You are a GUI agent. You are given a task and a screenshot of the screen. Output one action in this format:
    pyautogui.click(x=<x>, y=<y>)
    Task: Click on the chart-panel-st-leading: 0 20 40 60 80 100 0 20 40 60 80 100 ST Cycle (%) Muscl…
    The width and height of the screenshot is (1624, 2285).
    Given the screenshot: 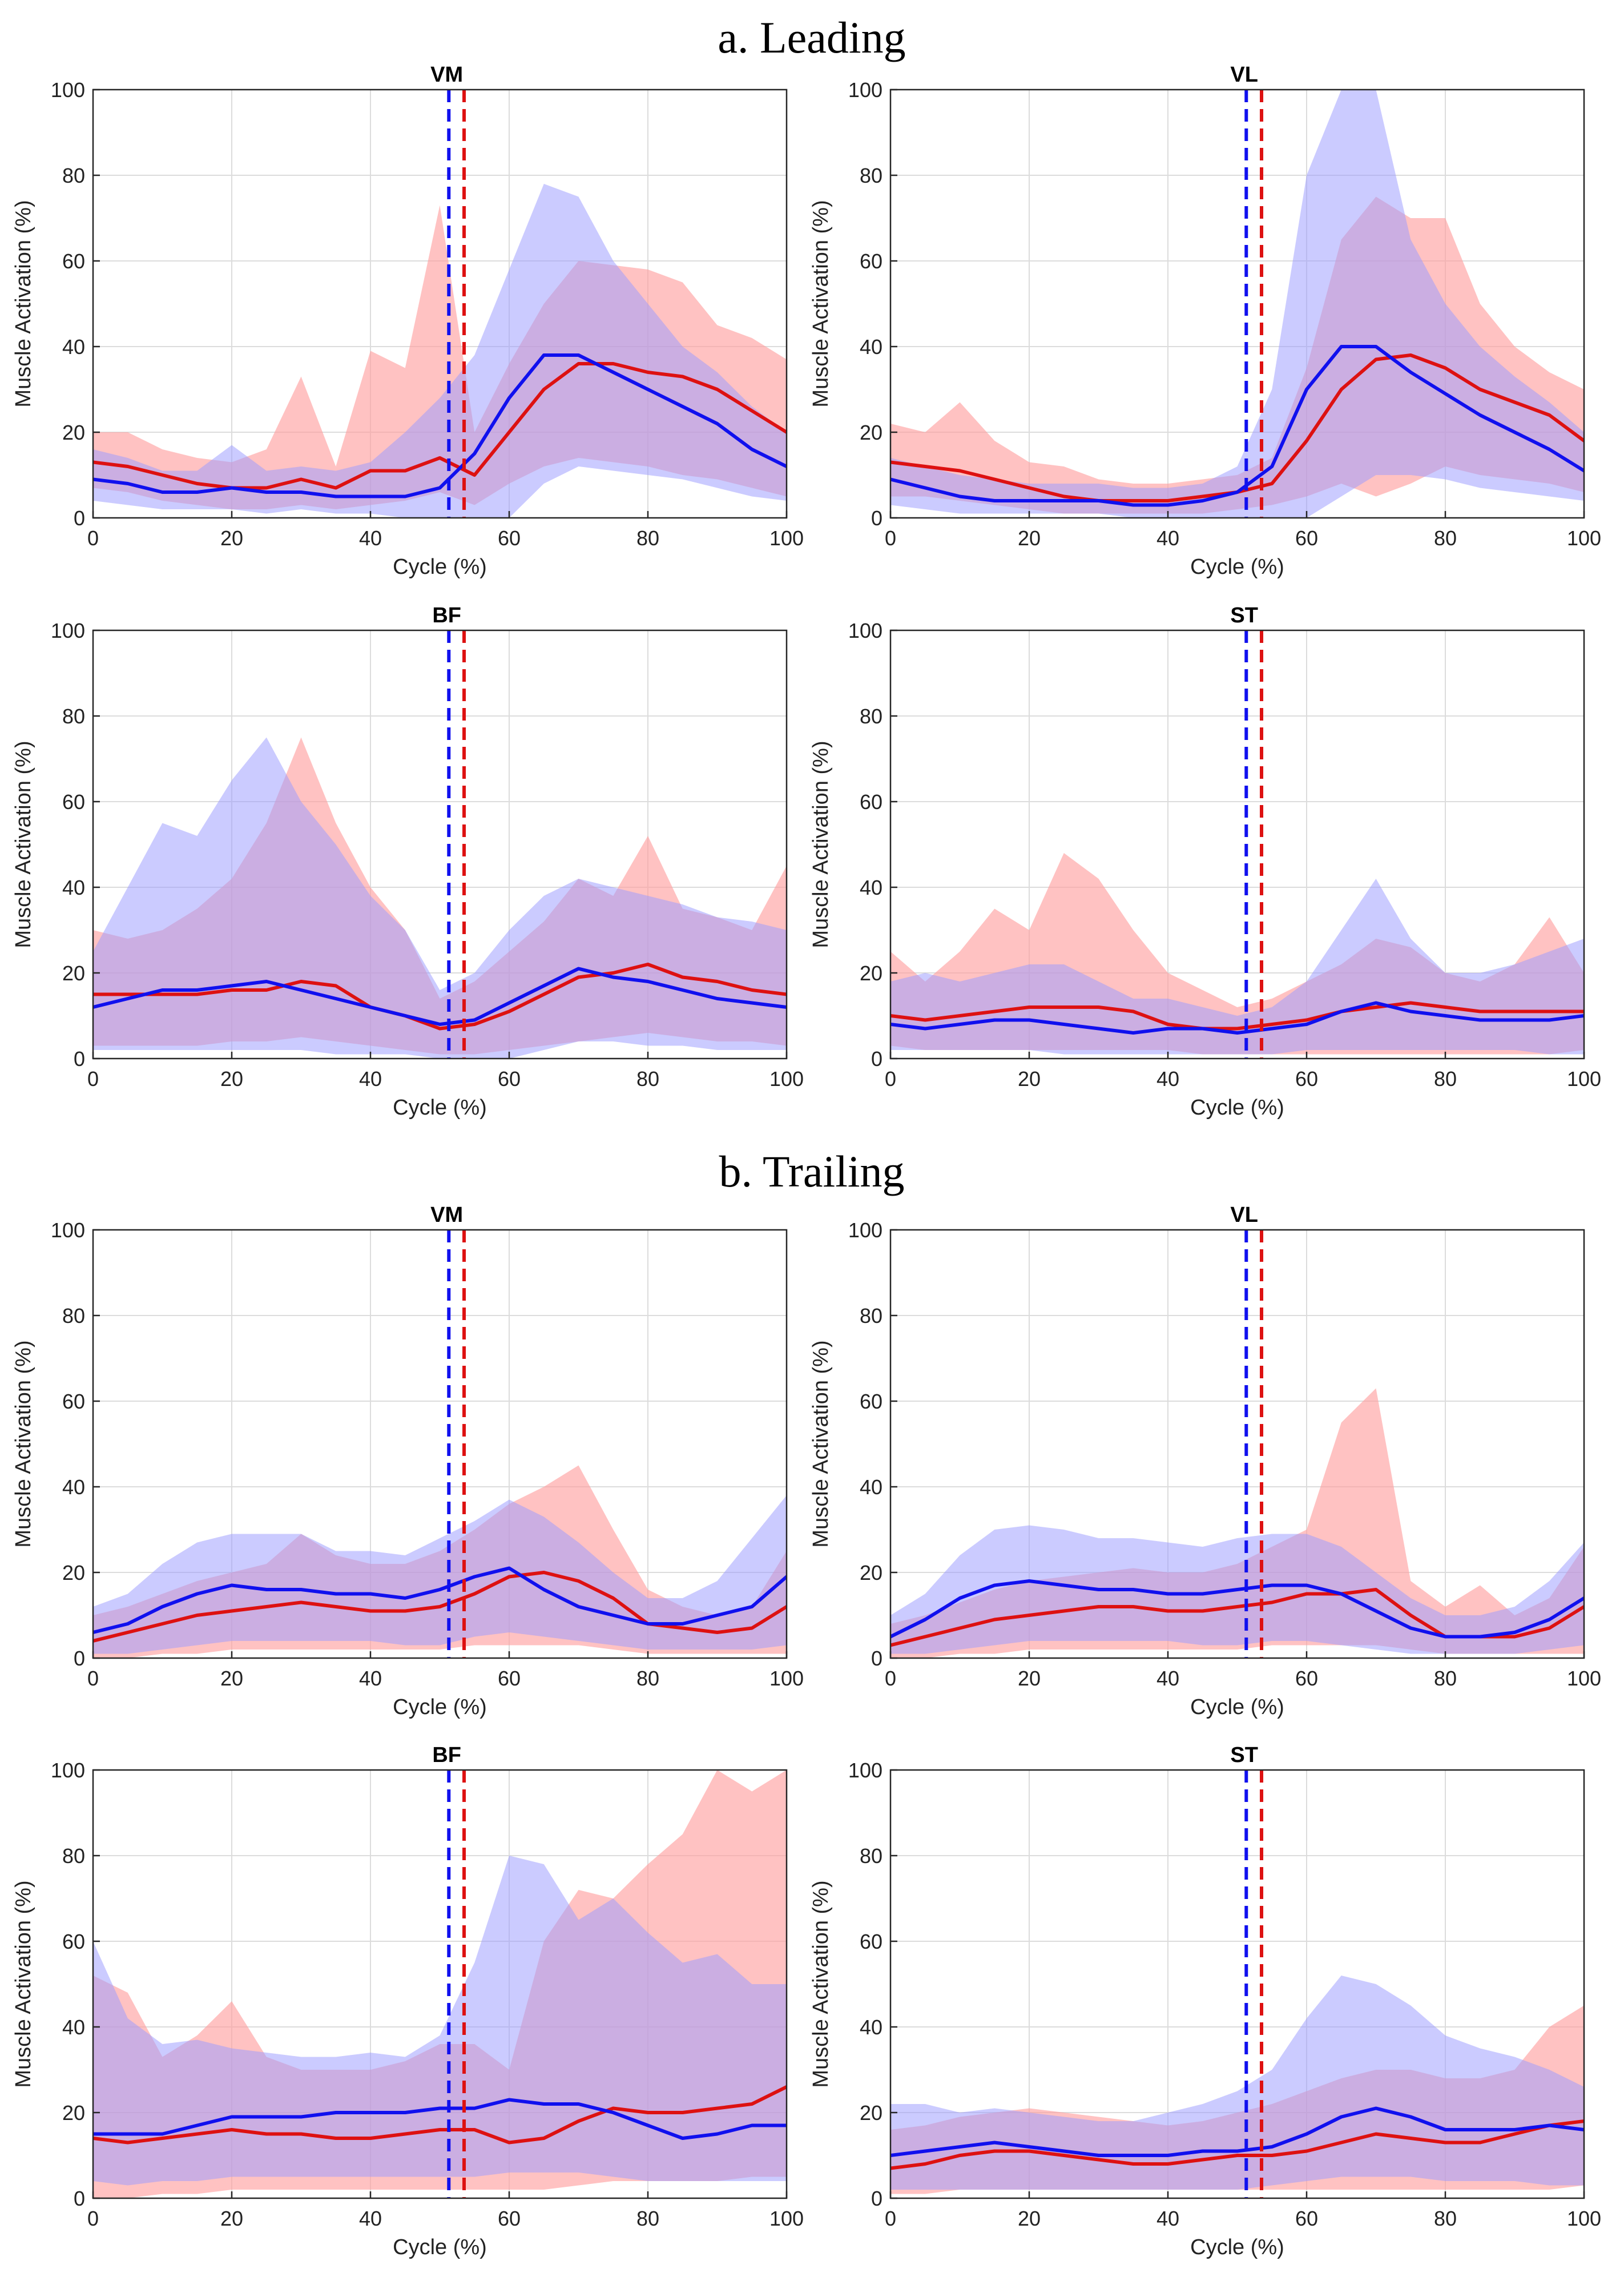 What is the action you would take?
    pyautogui.click(x=1205, y=862)
    